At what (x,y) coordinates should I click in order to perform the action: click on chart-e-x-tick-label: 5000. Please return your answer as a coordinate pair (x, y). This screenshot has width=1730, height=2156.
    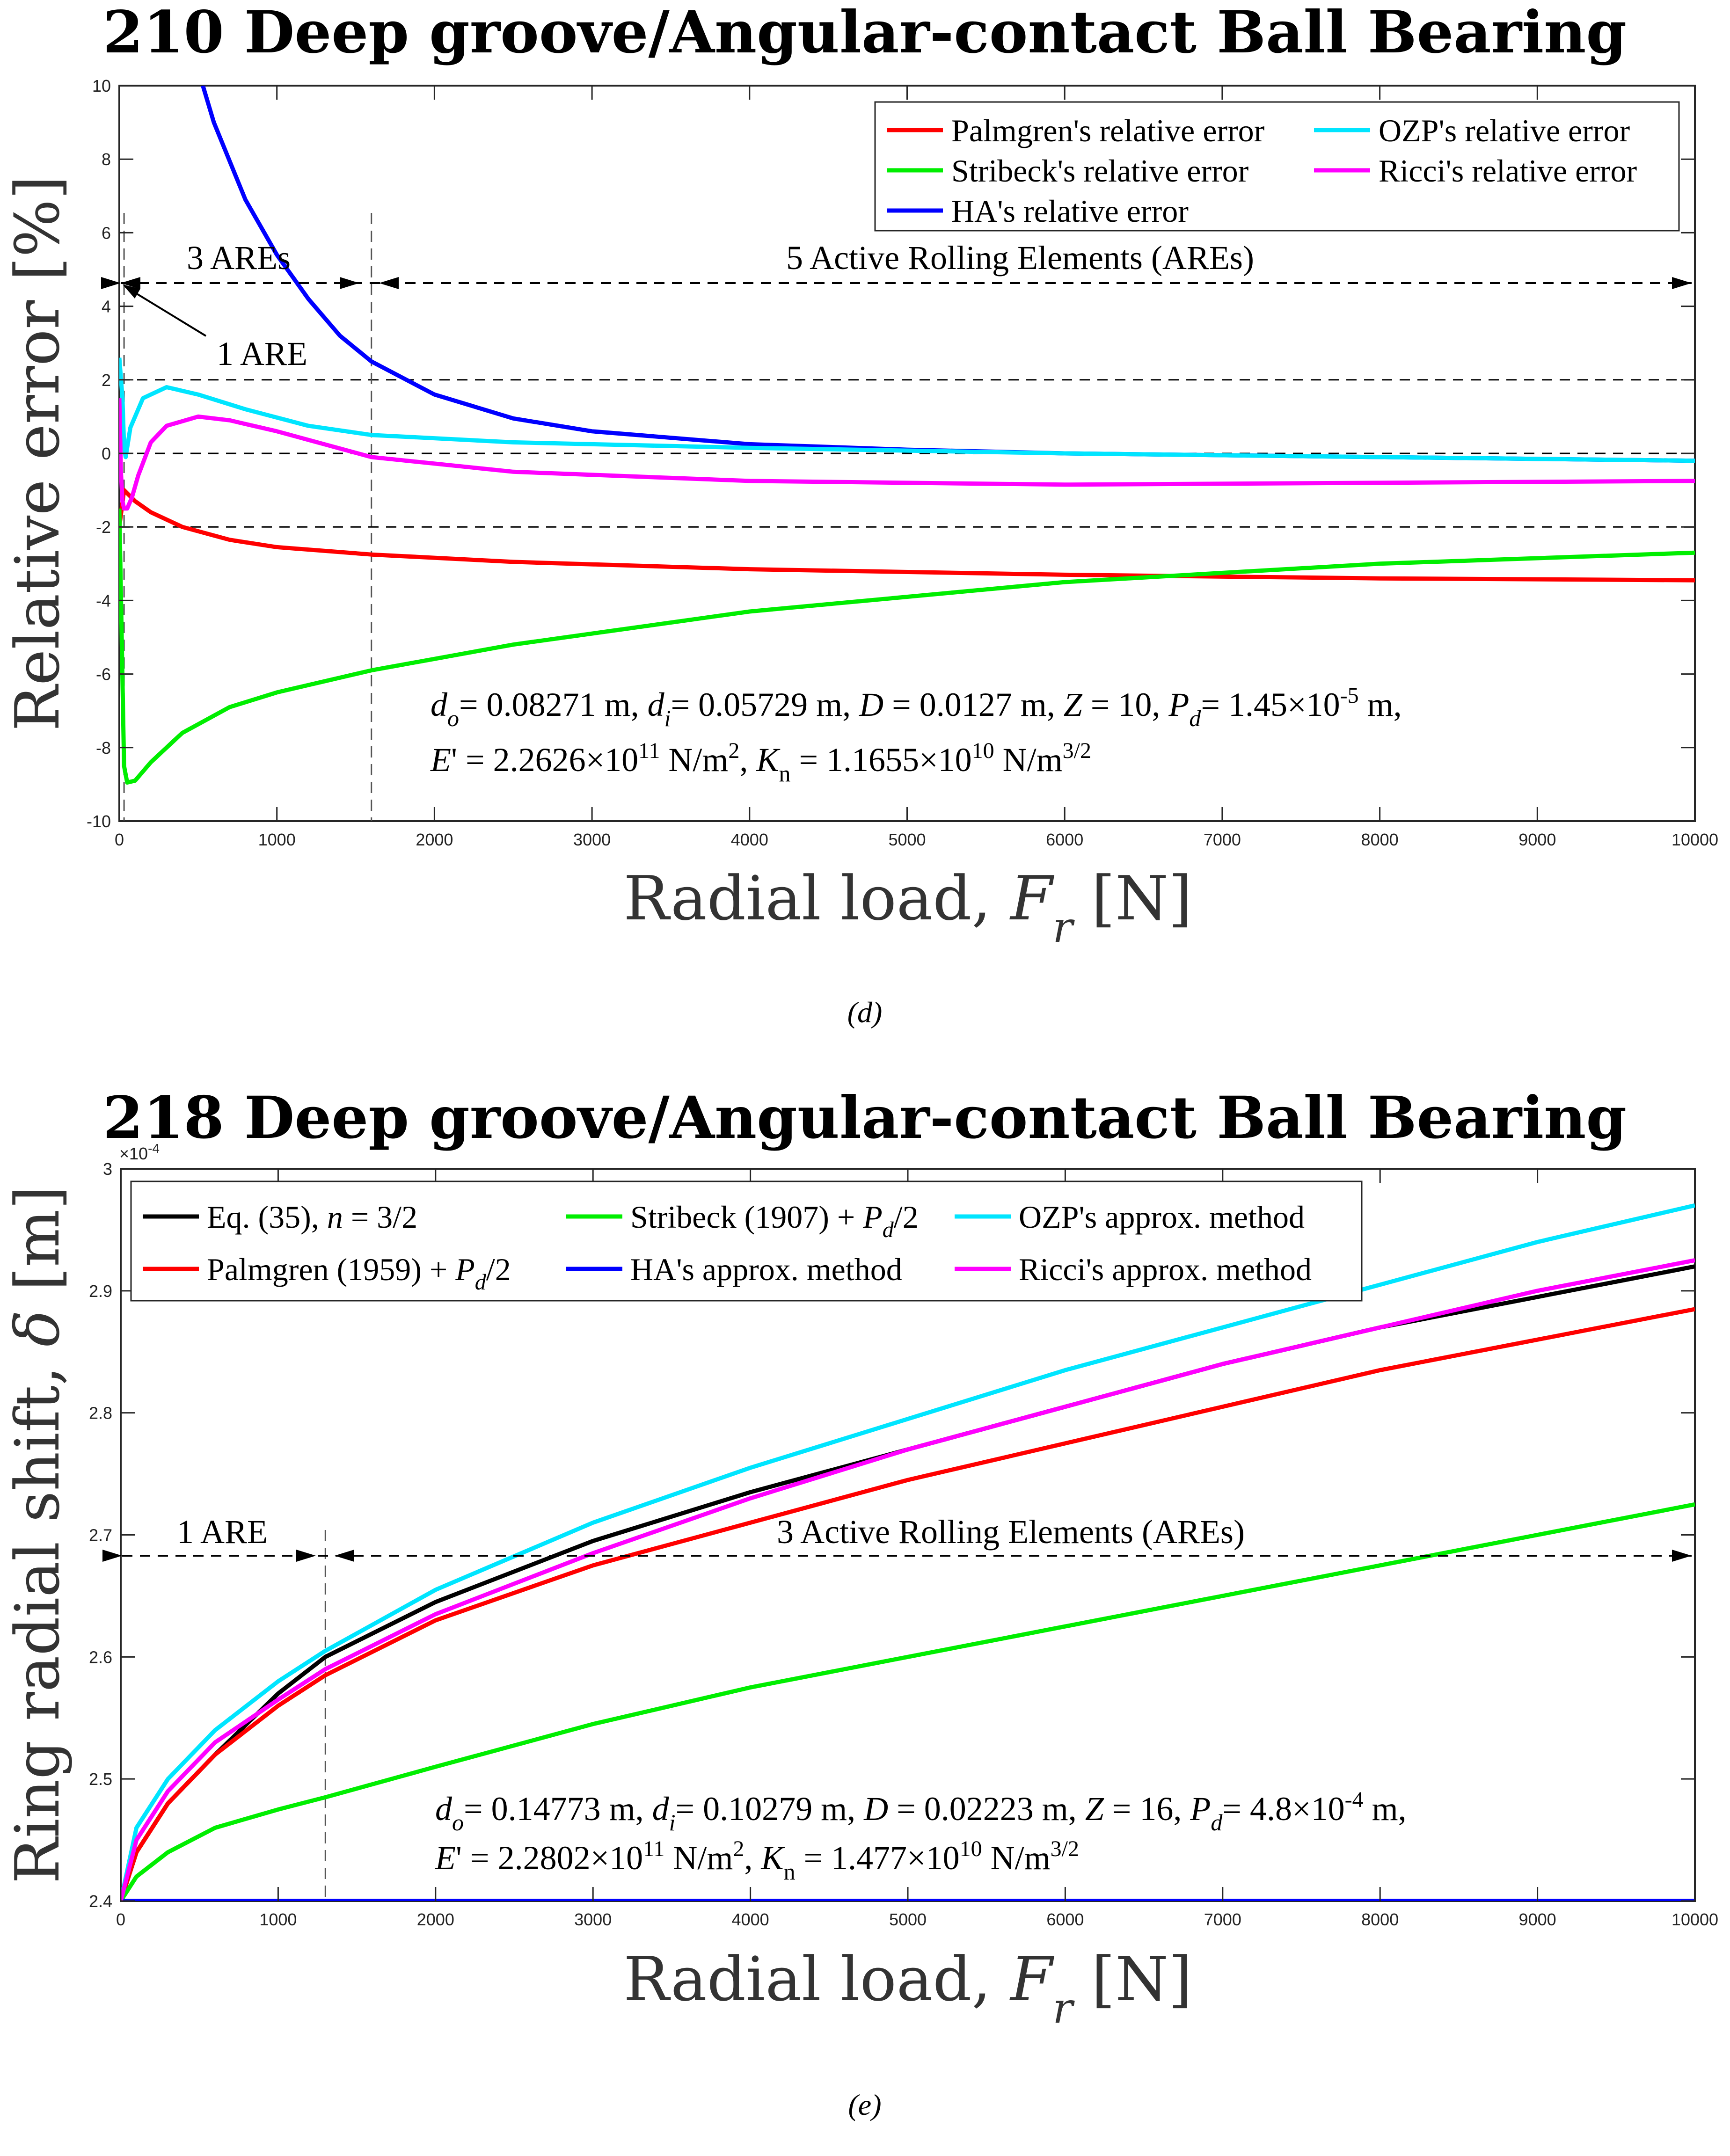
    Looking at the image, I should click on (908, 1919).